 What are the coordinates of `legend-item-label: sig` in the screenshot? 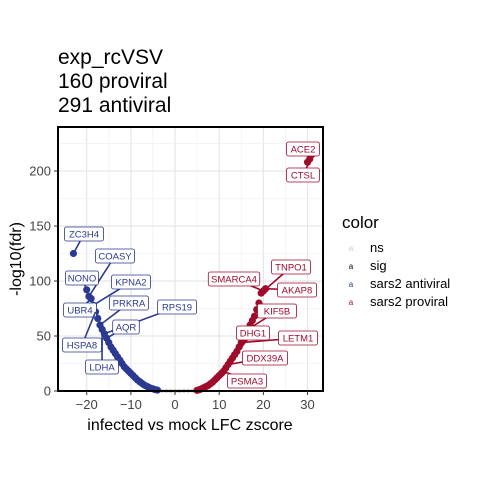 It's located at (378, 265).